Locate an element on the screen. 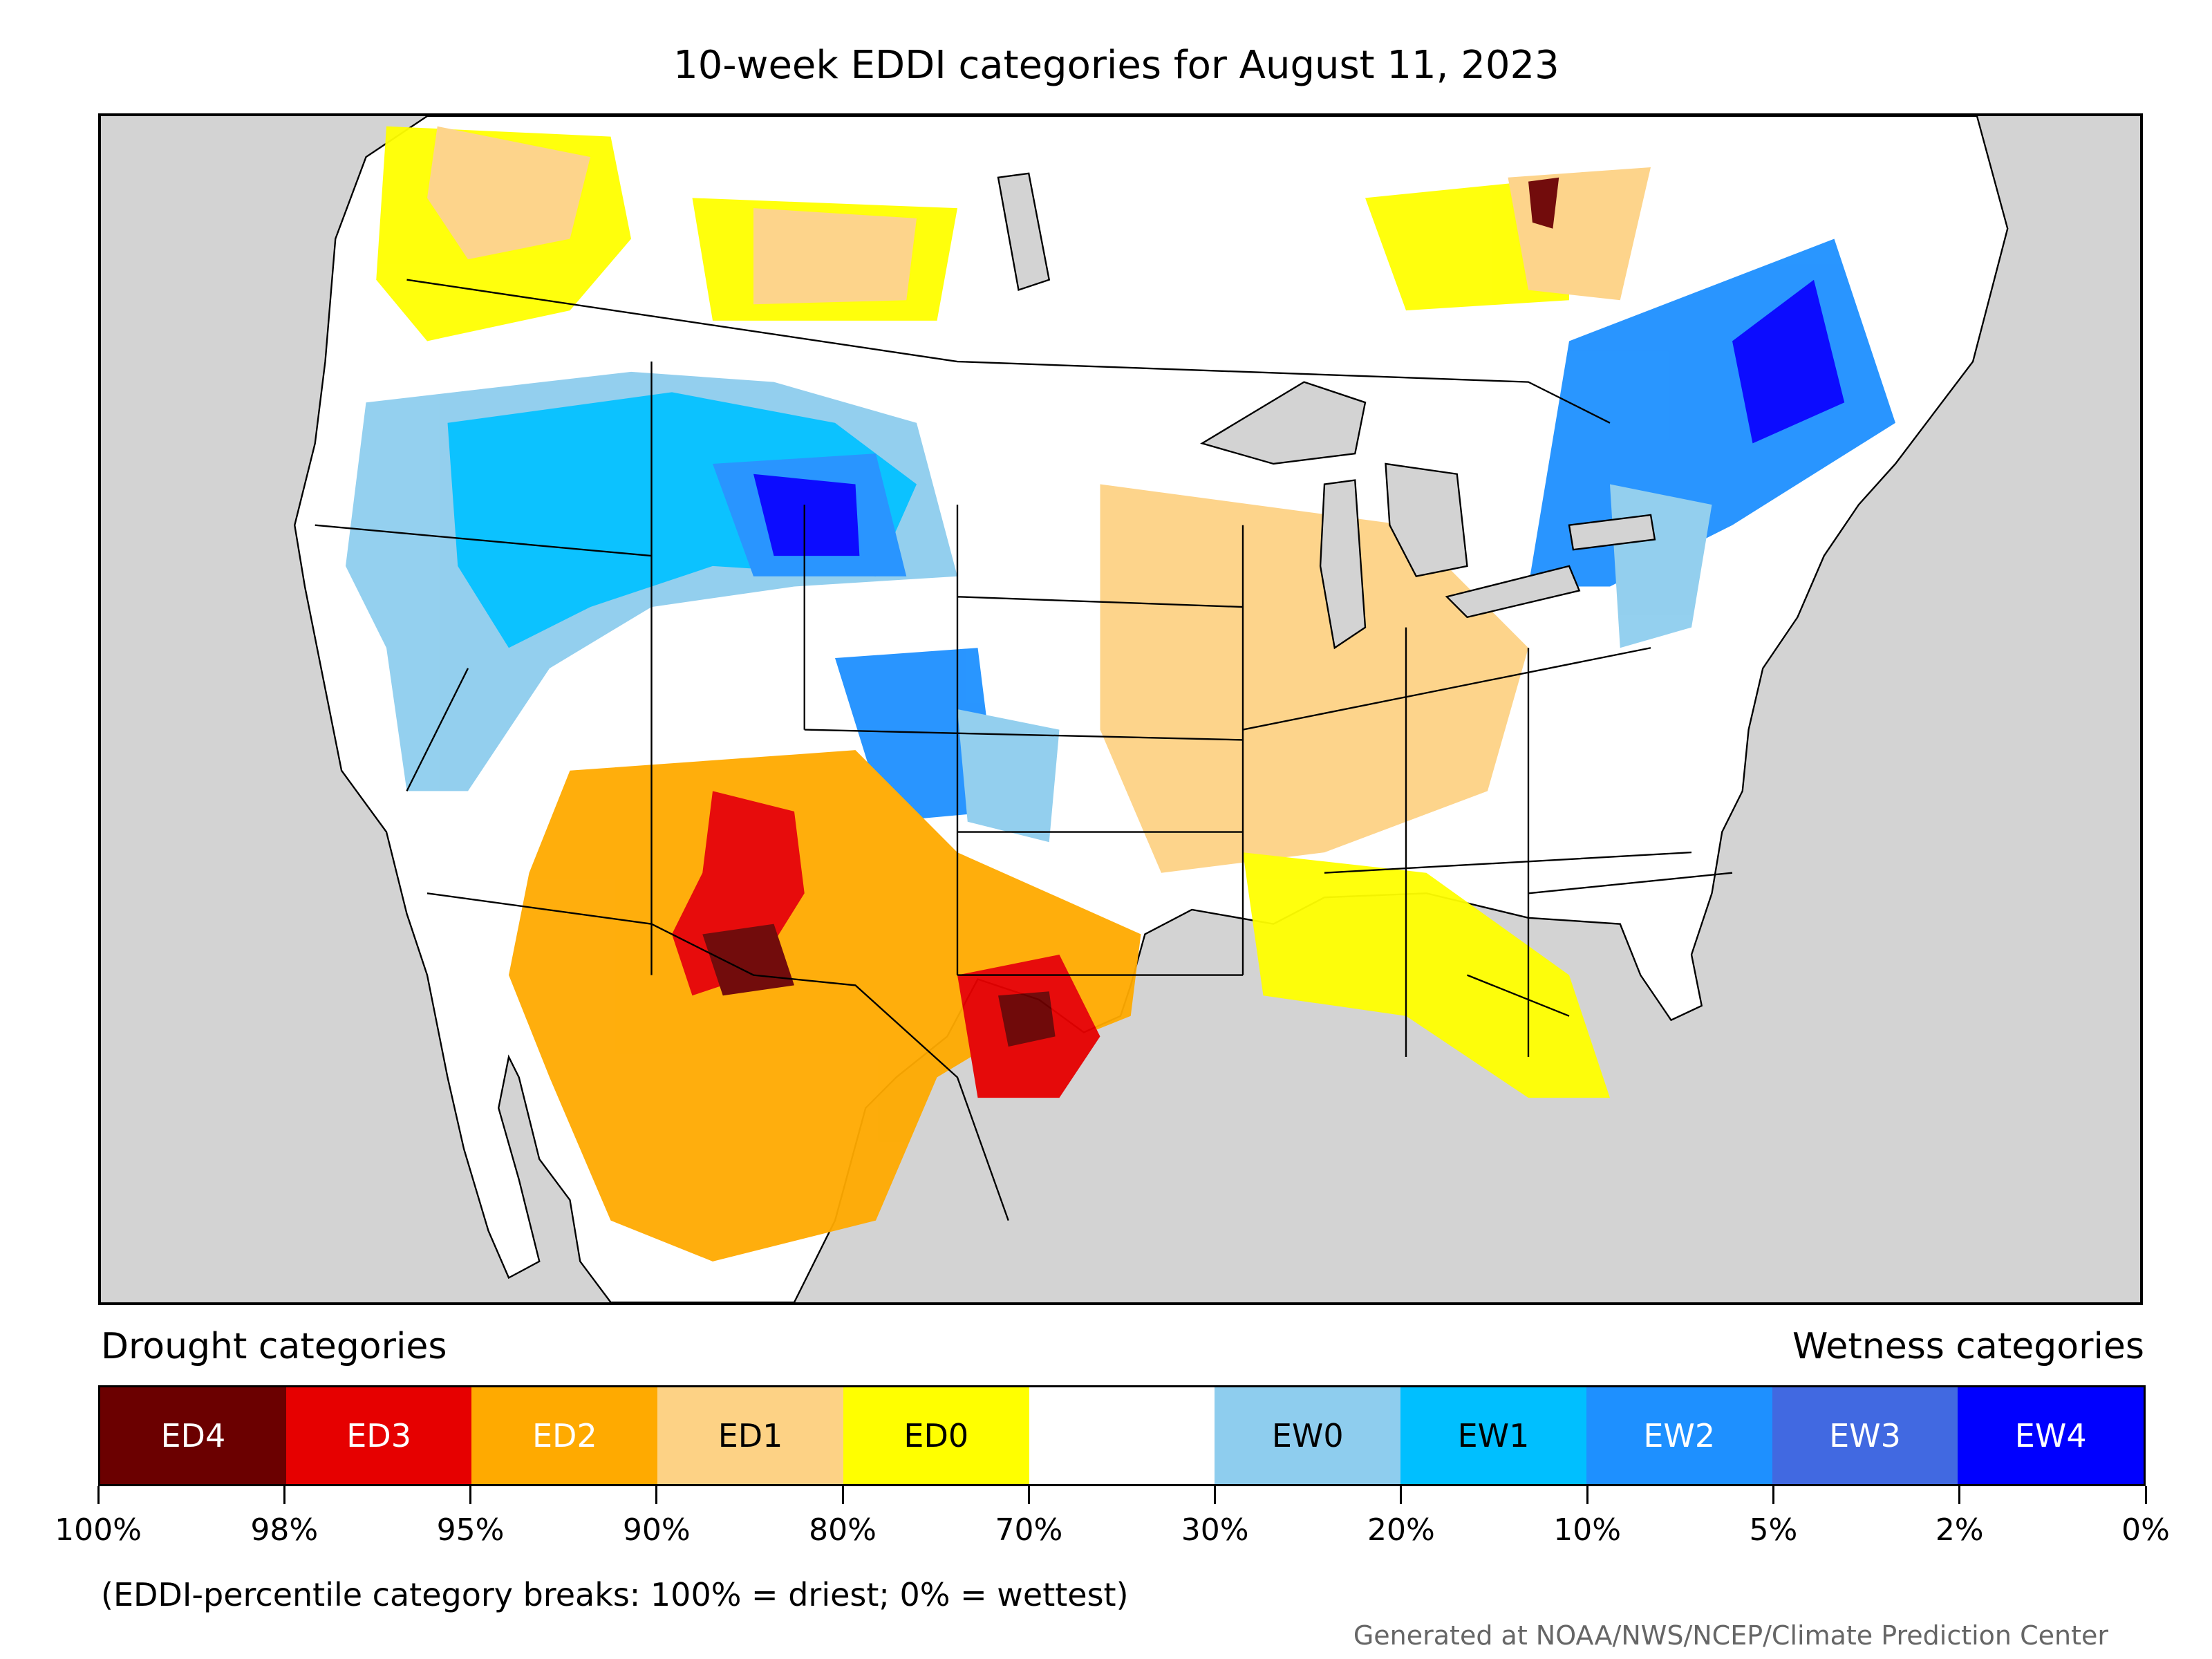  colorbar-cell-ew4: EW4 is located at coordinates (2051, 1436).